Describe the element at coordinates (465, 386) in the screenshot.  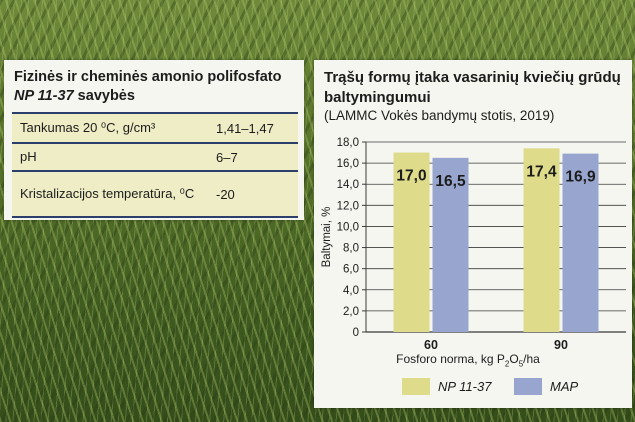
I see `legend-label-np: NP 11-37` at that location.